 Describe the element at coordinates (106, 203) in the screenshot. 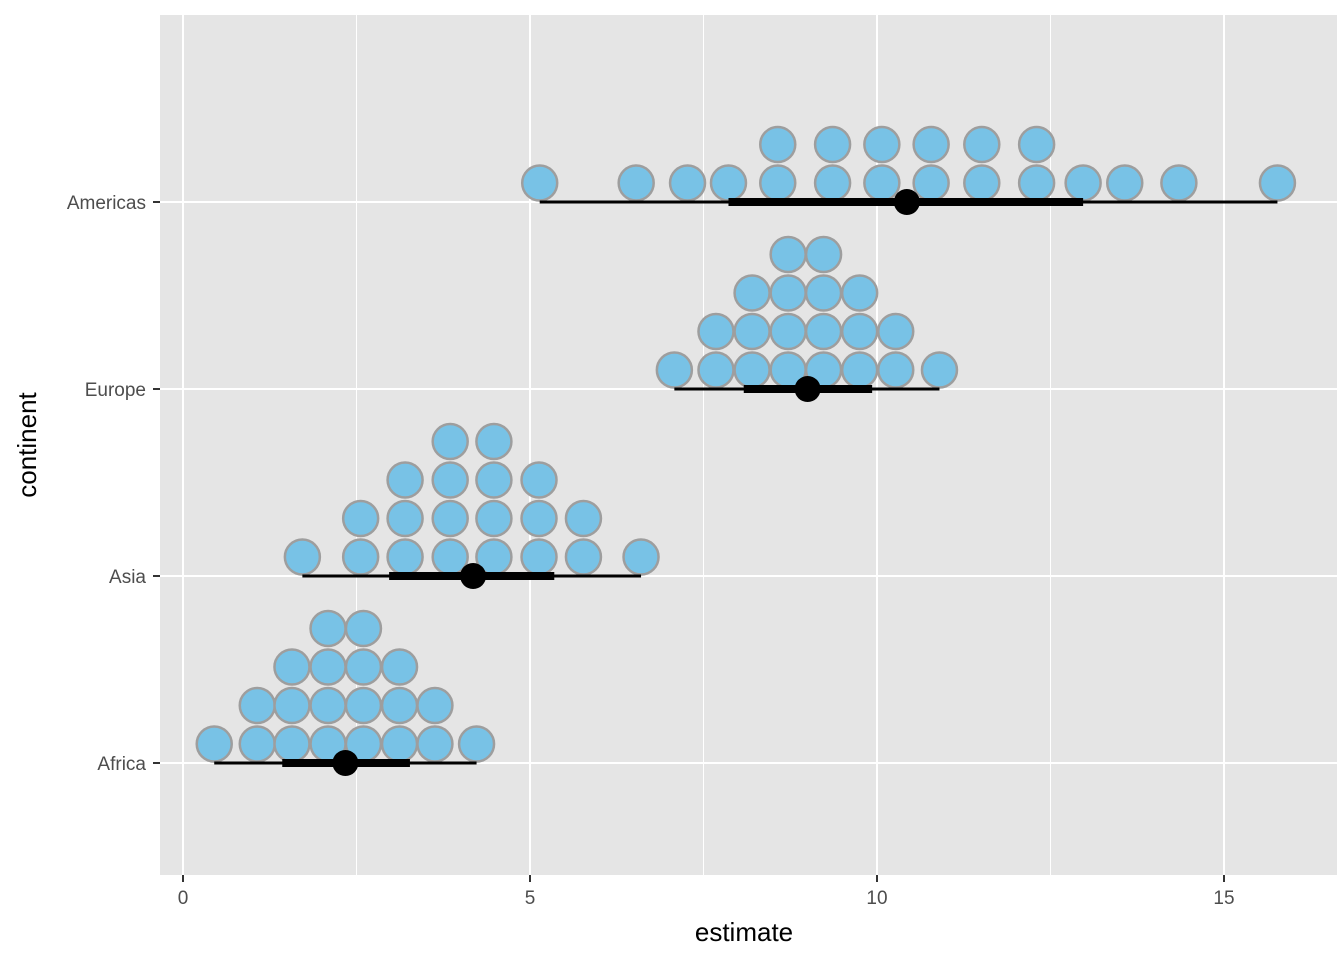

I see `y-tick-label: Americas` at that location.